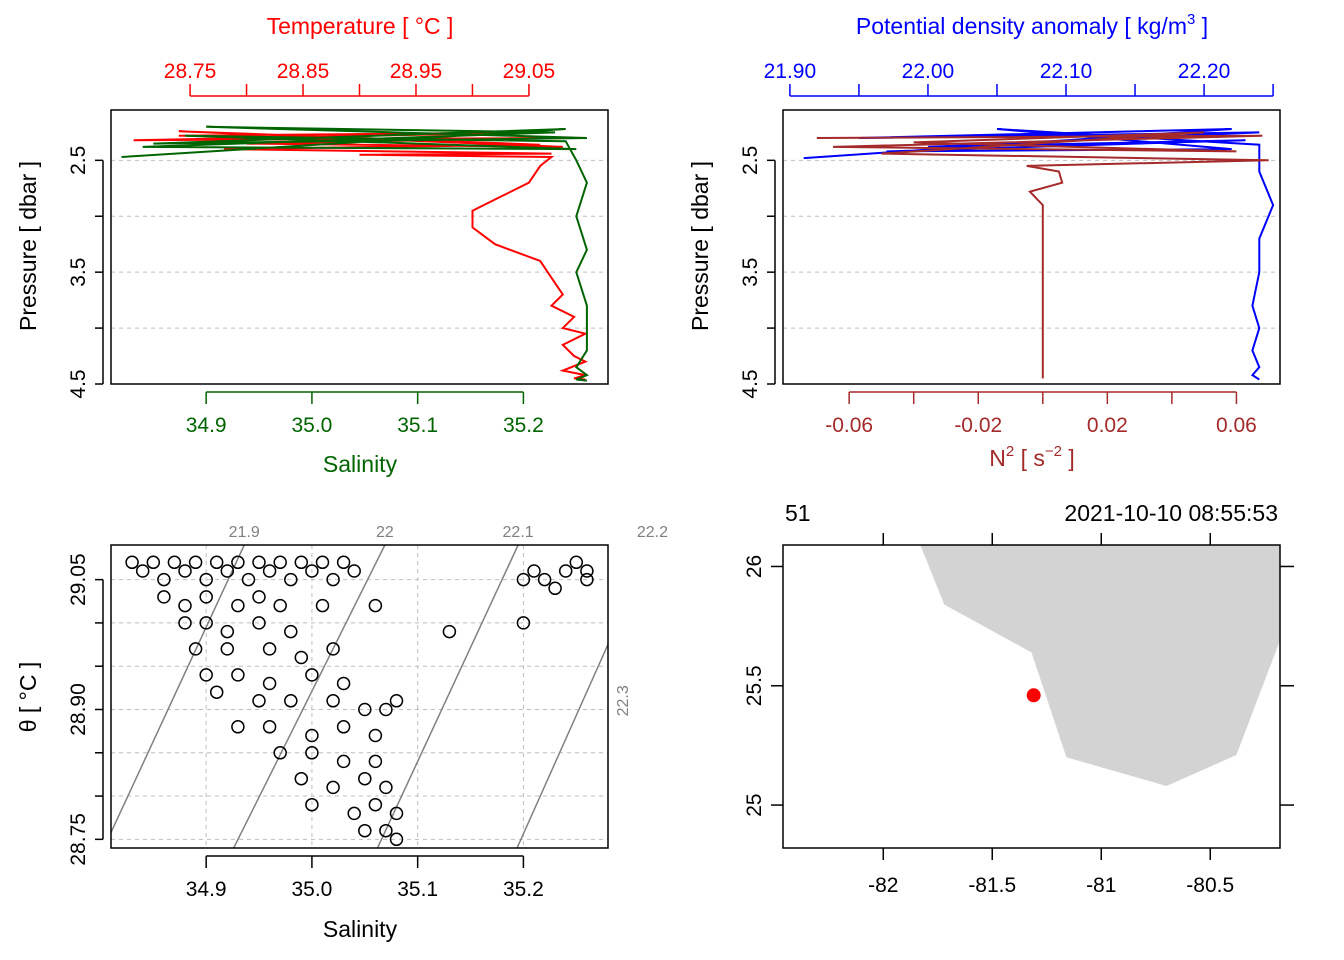 This screenshot has width=1344, height=960. Describe the element at coordinates (1210, 885) in the screenshot. I see `longitude-tick-label: -80.5` at that location.